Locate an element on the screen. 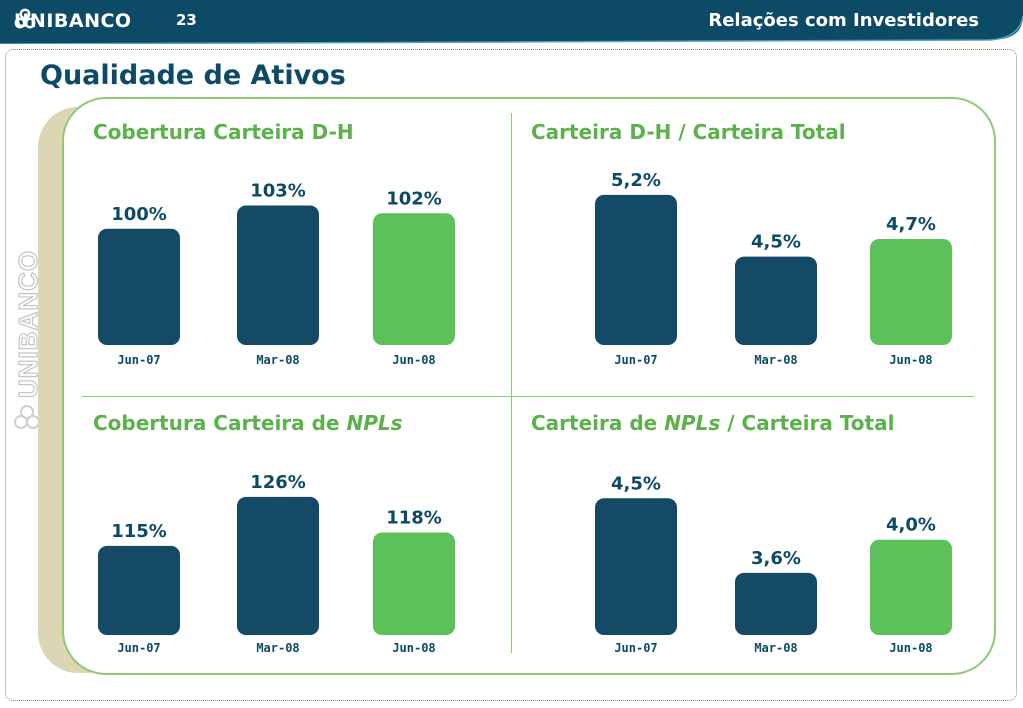  chart-title-part: Cobertura Carteira D-H is located at coordinates (223, 132).